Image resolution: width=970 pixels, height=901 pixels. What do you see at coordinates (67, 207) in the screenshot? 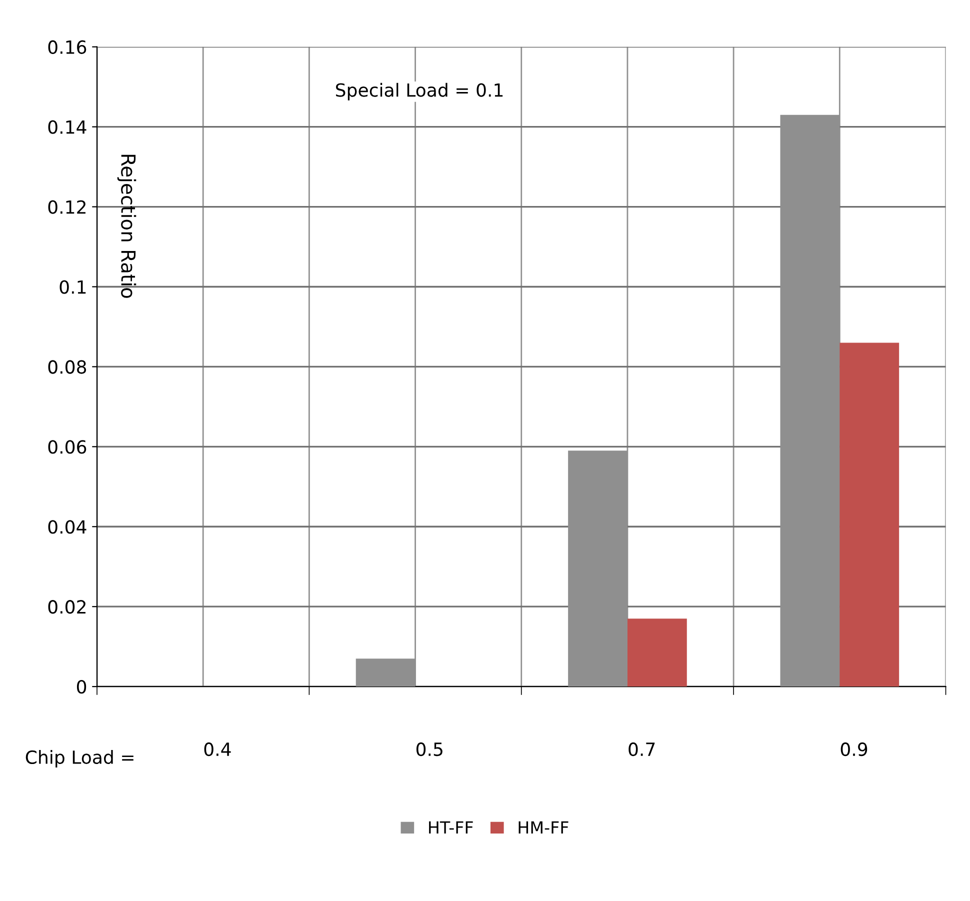
I see `y-tick-label: 0.12` at bounding box center [67, 207].